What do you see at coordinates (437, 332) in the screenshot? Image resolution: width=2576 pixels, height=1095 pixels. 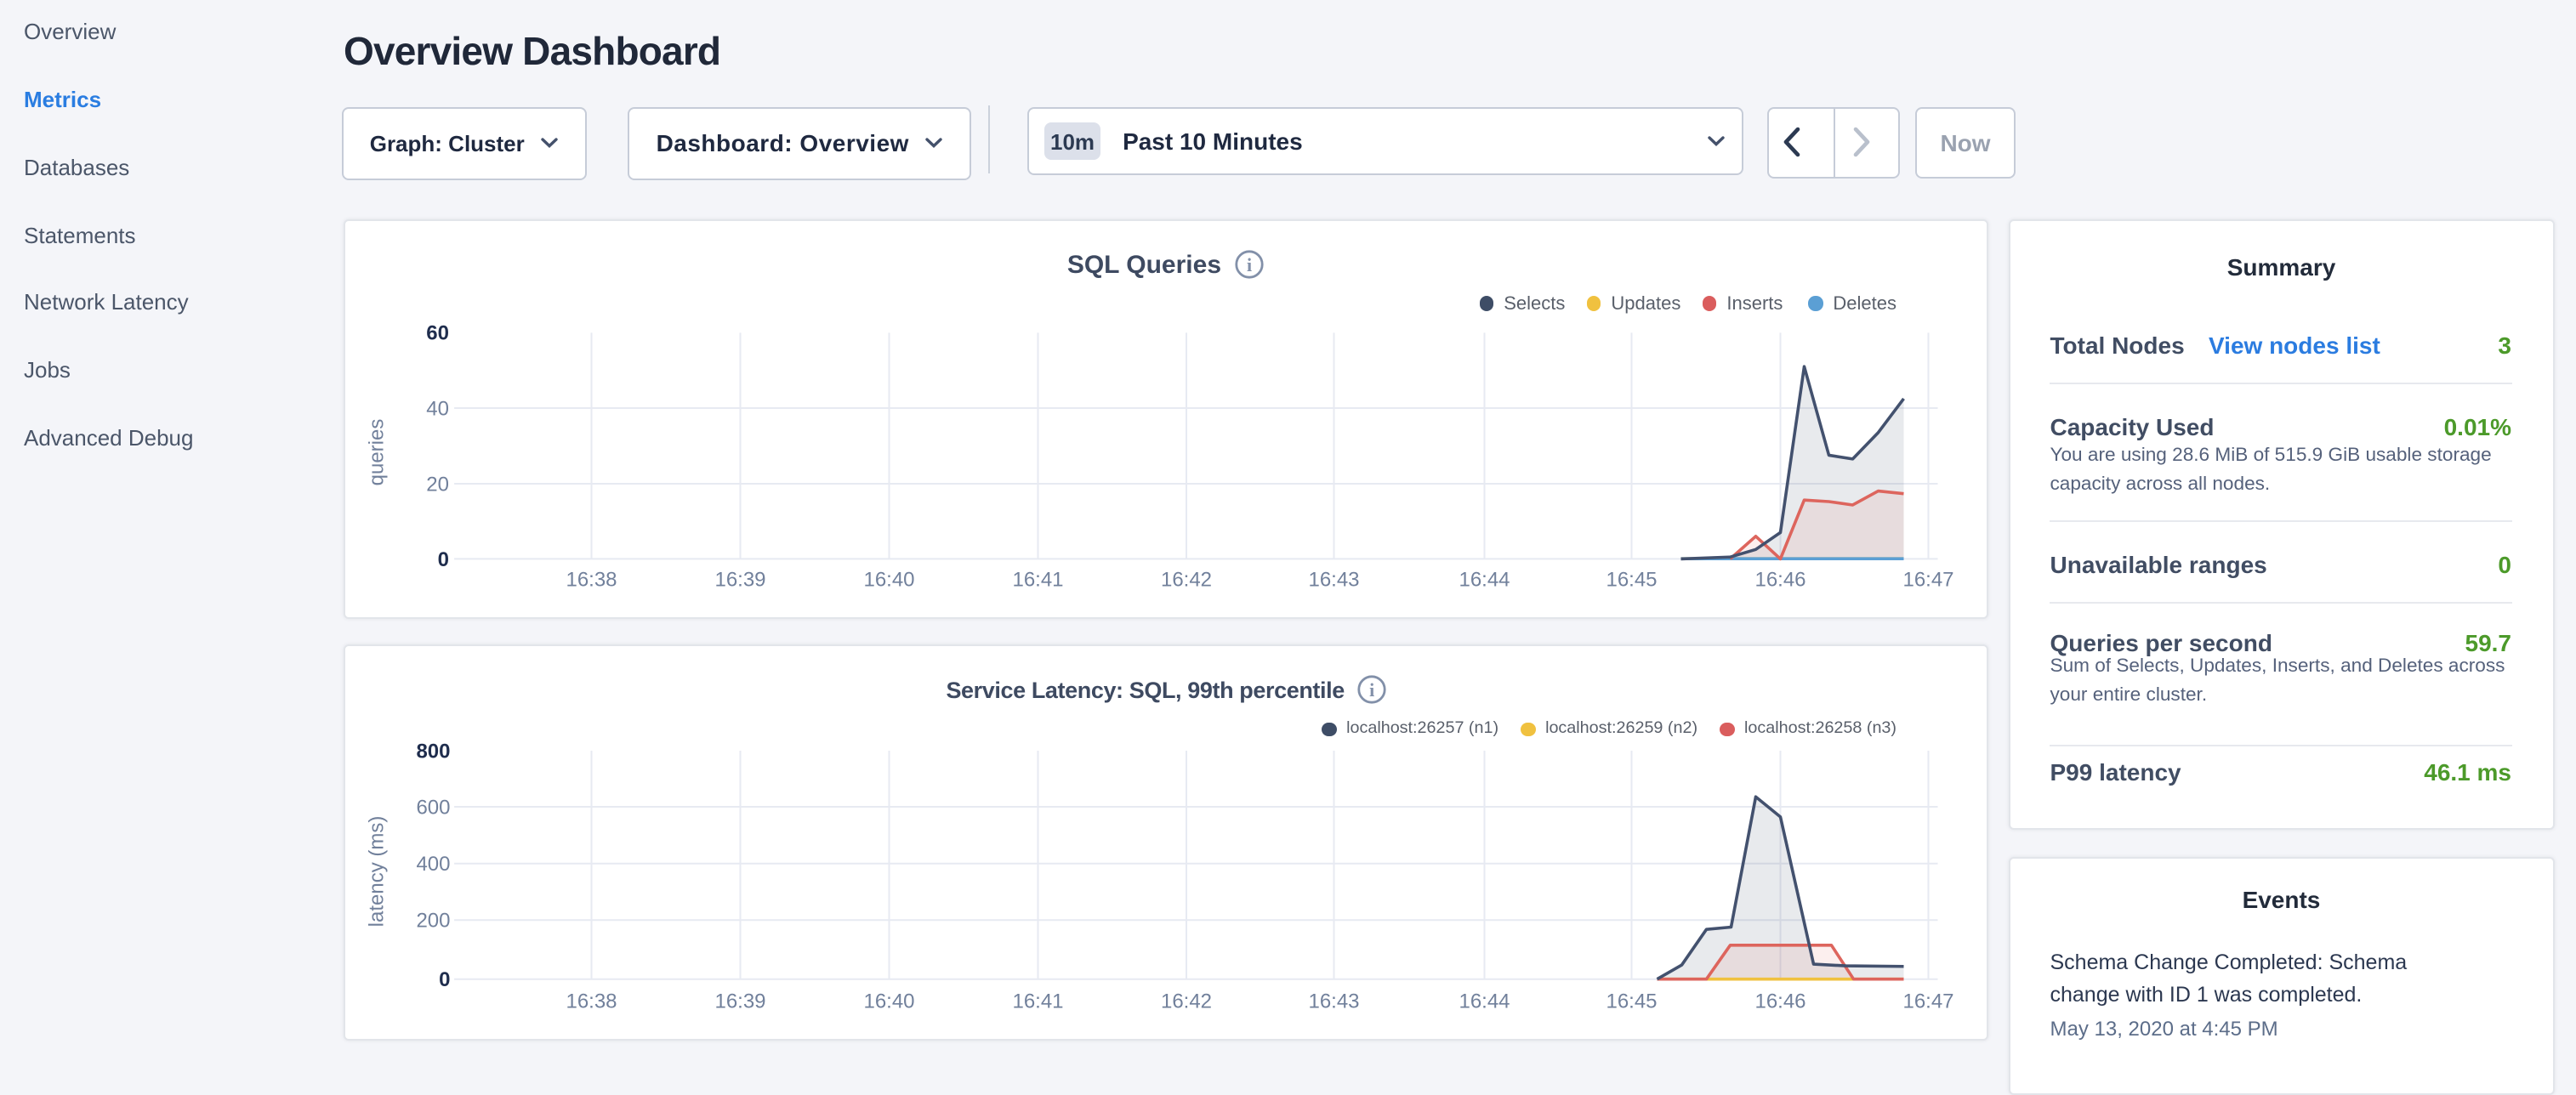 I see `svg-text: 60` at bounding box center [437, 332].